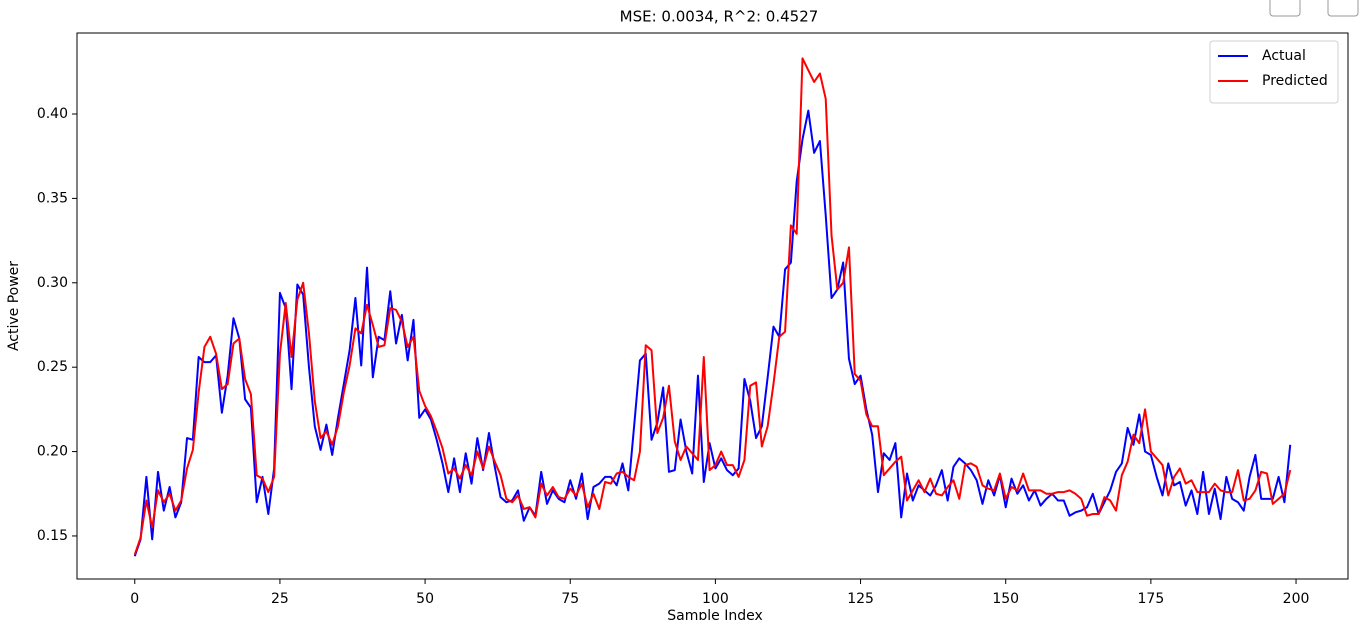  Describe the element at coordinates (860, 599) in the screenshot. I see `x-tick-label: 125` at that location.